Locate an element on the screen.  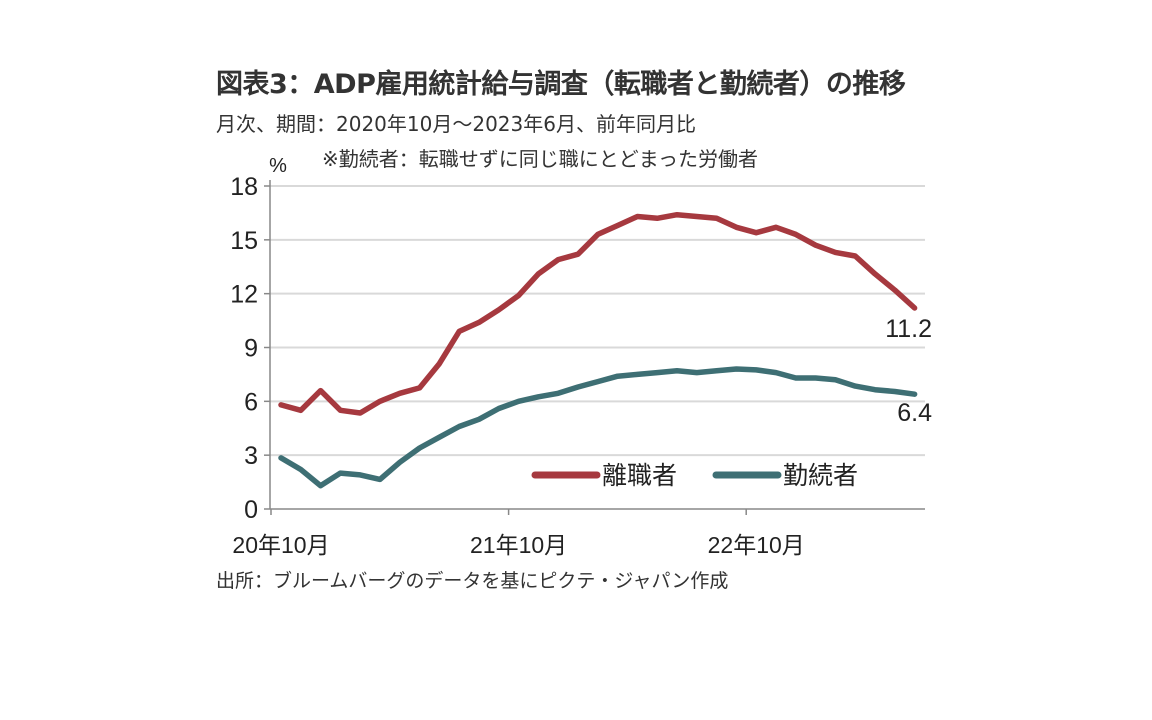
y-tick-label: 6 is located at coordinates (251, 402).